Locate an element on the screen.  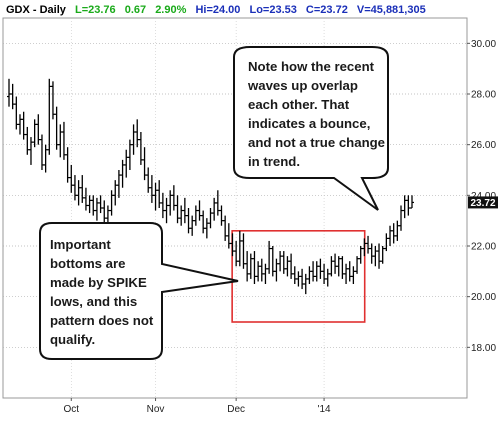
annotation-left-line: lows, and this is located at coordinates (93, 301).